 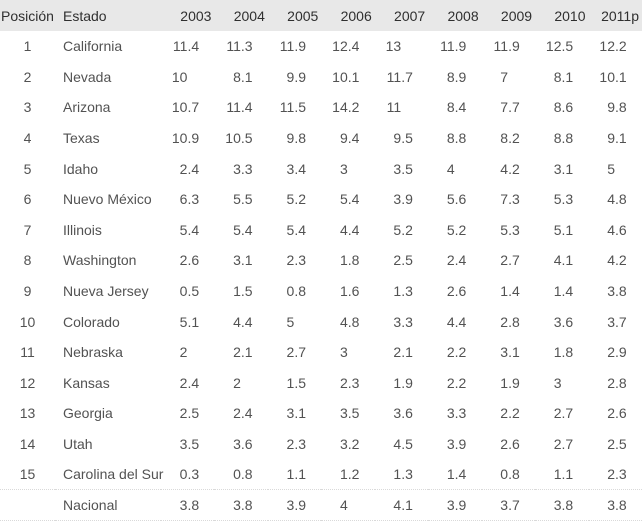 What do you see at coordinates (508, 474) in the screenshot?
I see `value-cell: 0.8` at bounding box center [508, 474].